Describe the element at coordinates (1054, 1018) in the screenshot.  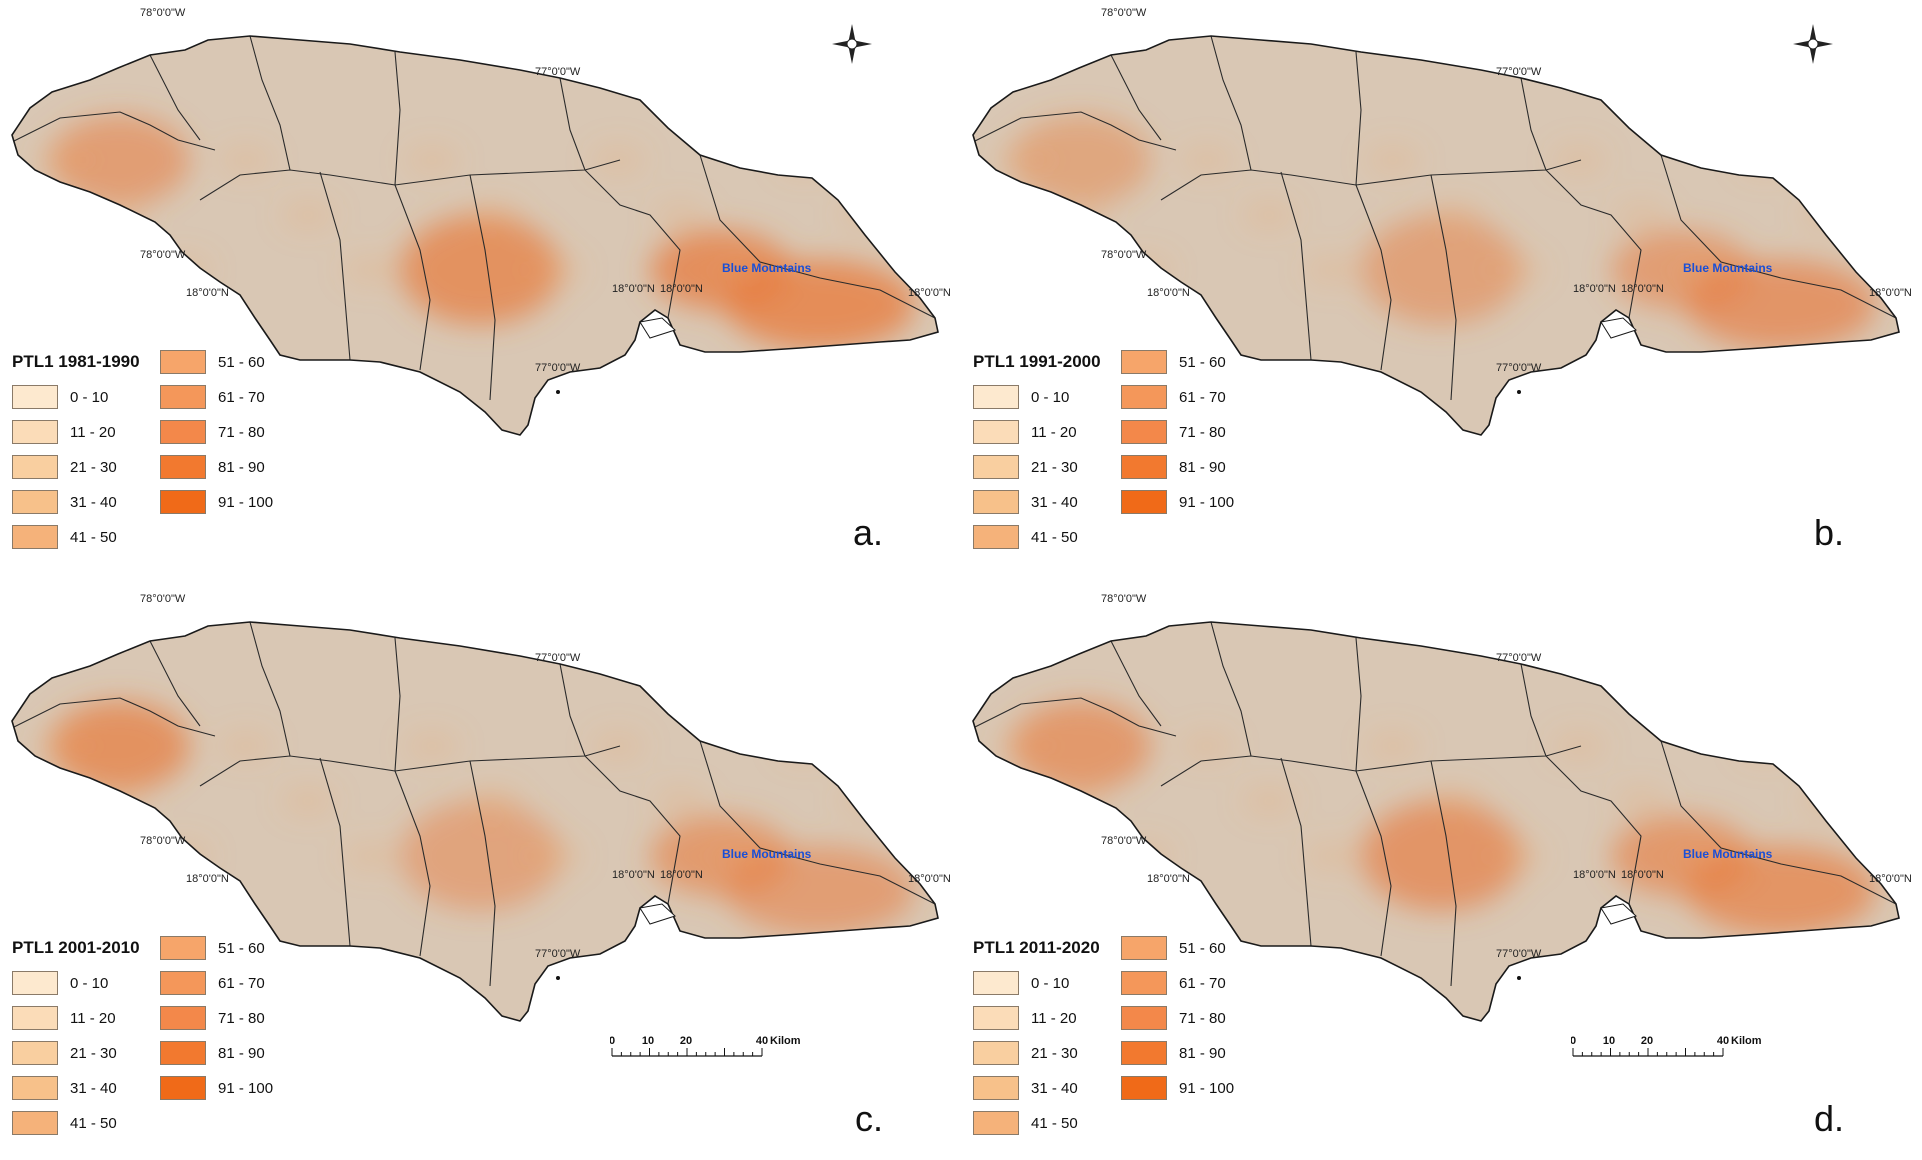
I see `legend-label: 11 - 20` at that location.